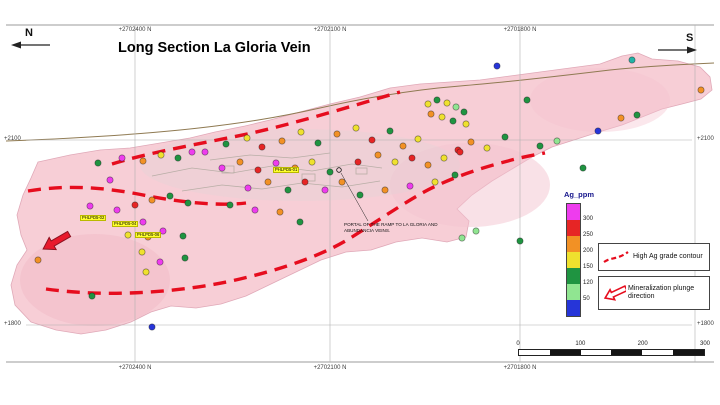 Image resolution: width=720 pixels, height=405 pixels. Describe the element at coordinates (588, 235) in the screenshot. I see `legend-tick: 250` at that location.